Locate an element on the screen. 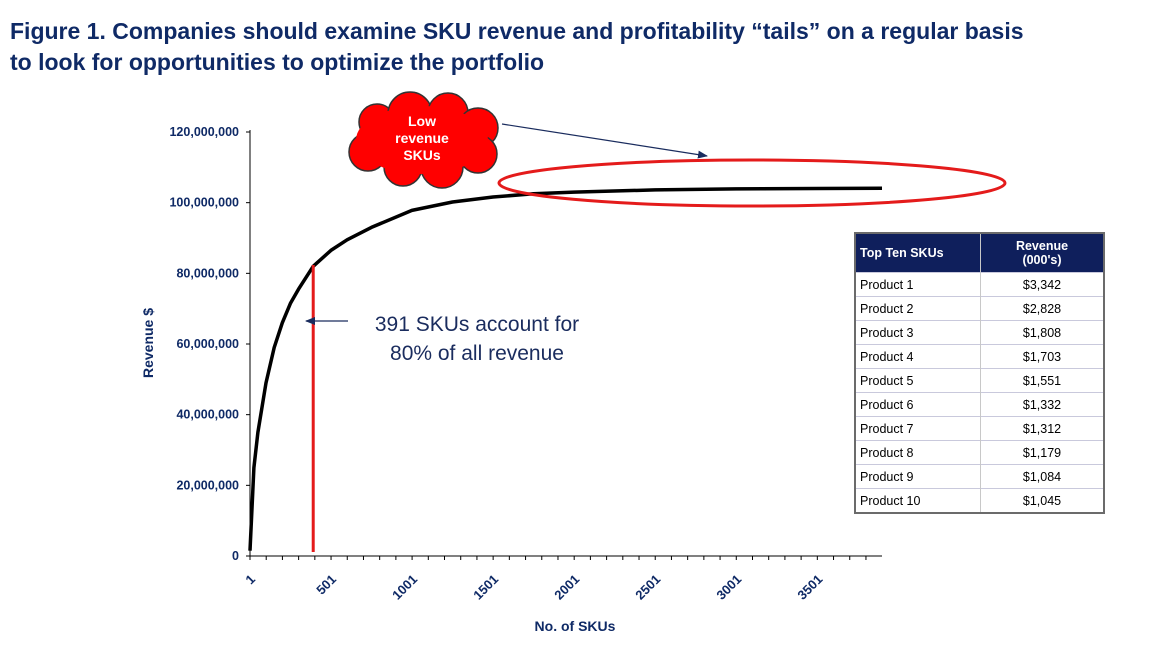 The width and height of the screenshot is (1155, 645). product-name-cell: Product 4 is located at coordinates (918, 356).